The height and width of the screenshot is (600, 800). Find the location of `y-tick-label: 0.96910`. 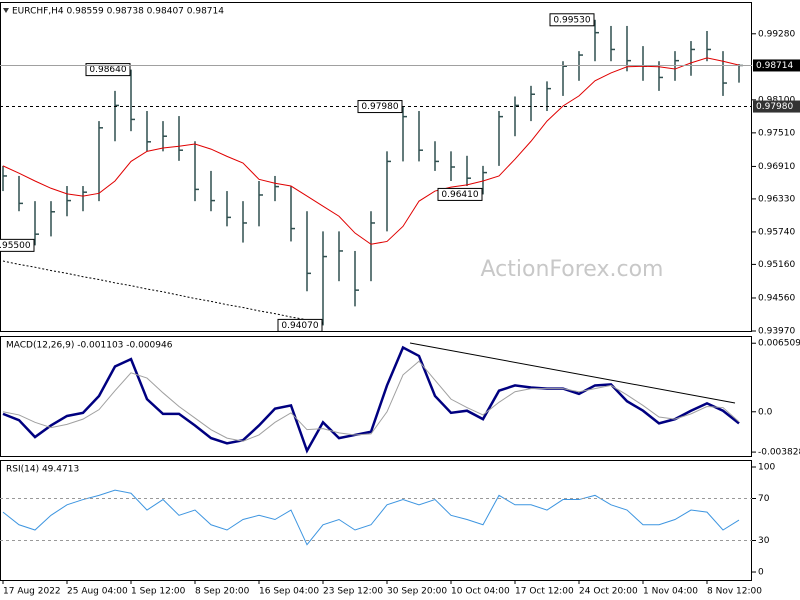

y-tick-label: 0.96910 is located at coordinates (776, 167).